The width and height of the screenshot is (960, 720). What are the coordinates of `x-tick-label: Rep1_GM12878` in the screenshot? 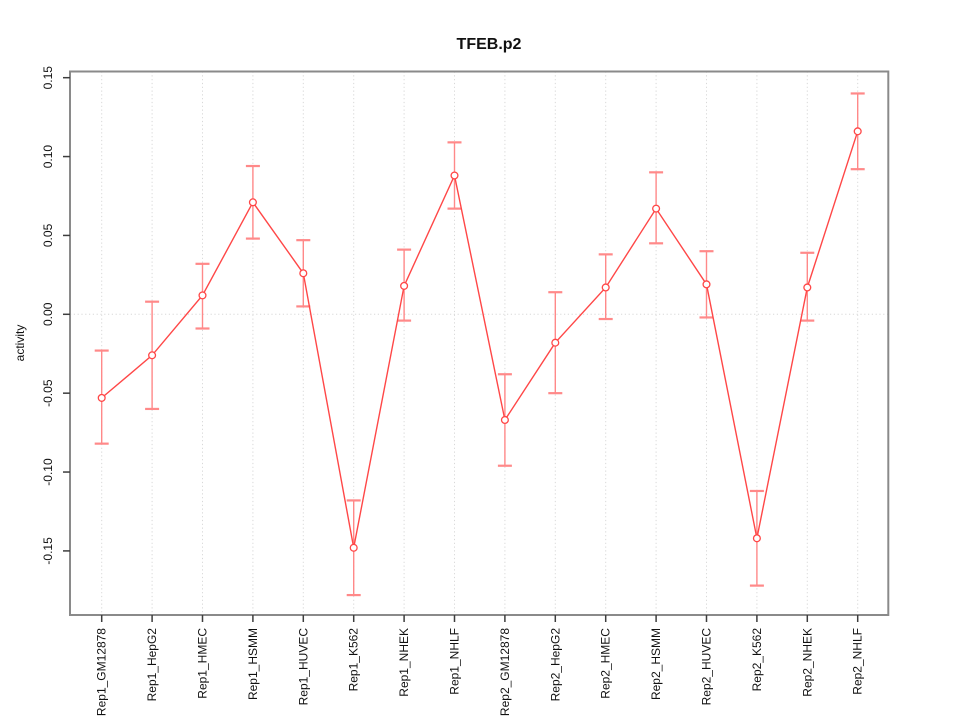 It's located at (102, 672).